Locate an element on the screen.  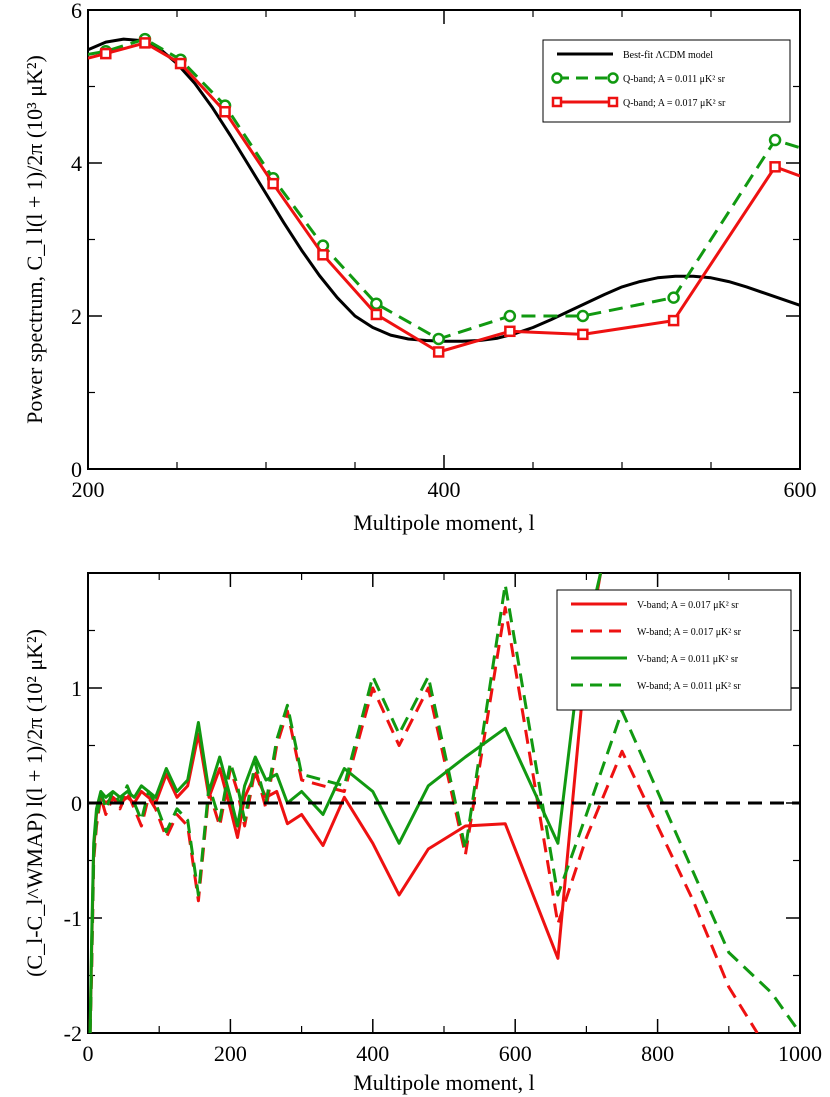
x-tick-label: 800 is located at coordinates (657, 1053).